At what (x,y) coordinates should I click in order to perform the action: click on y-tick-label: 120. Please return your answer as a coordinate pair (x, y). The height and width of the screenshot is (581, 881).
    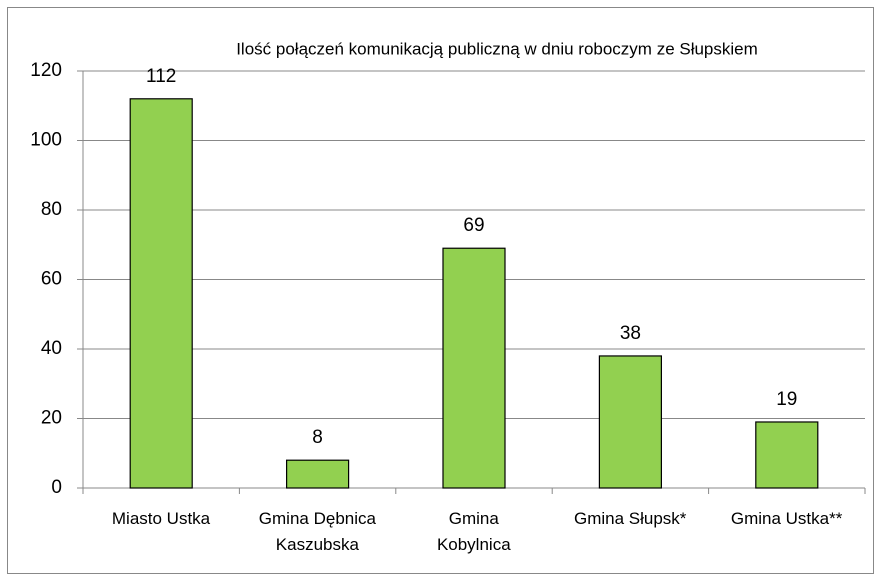
    Looking at the image, I should click on (46, 70).